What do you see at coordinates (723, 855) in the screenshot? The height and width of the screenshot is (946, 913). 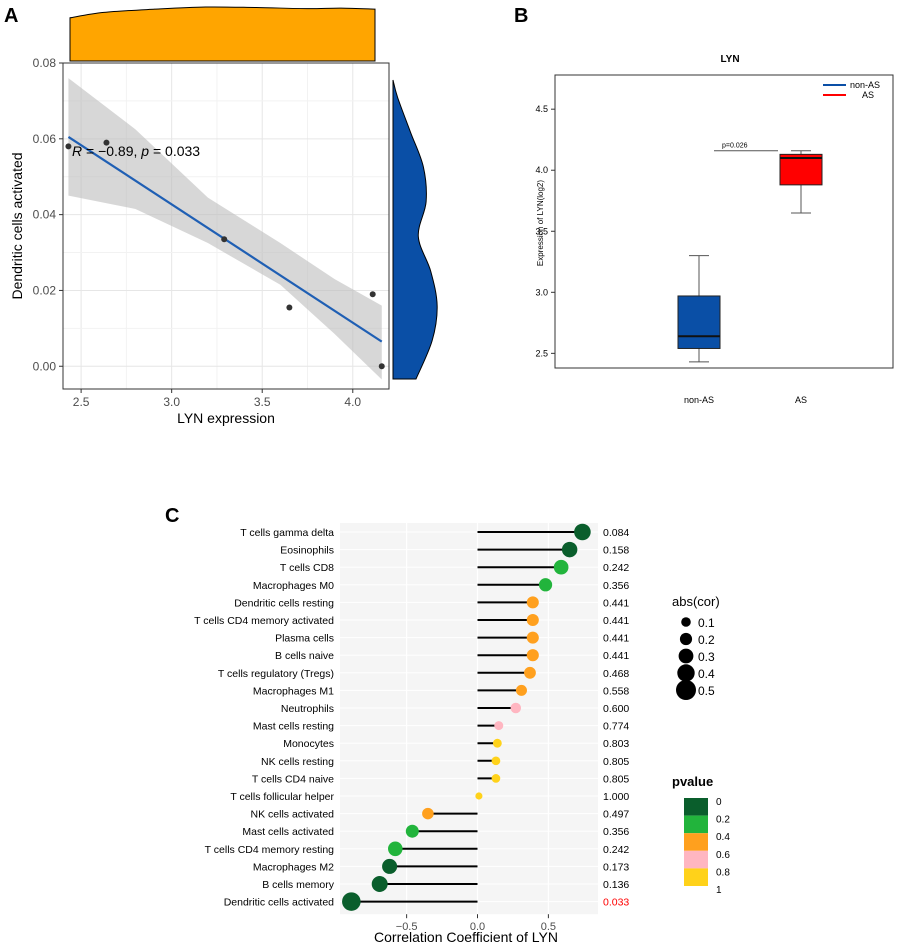 I see `color-legend-label: 0.6` at bounding box center [723, 855].